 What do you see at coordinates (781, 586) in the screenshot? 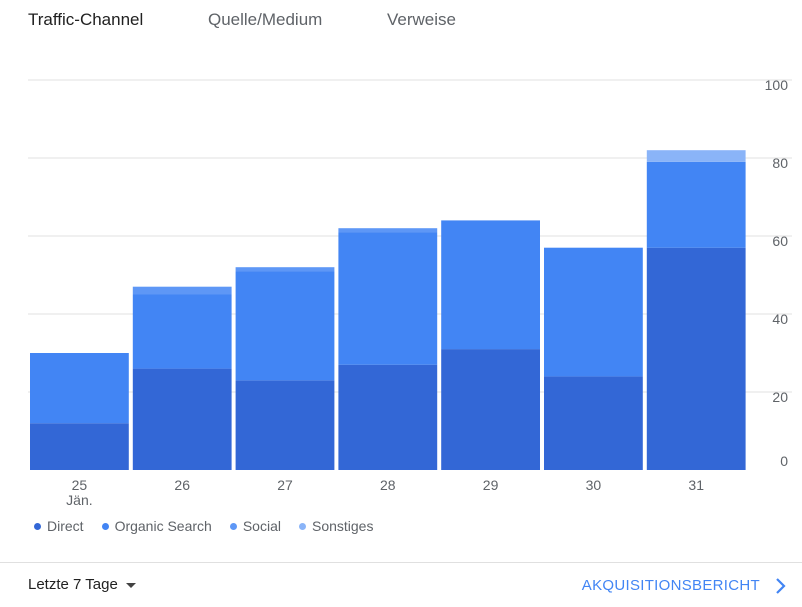
I see `chevron-right-icon` at bounding box center [781, 586].